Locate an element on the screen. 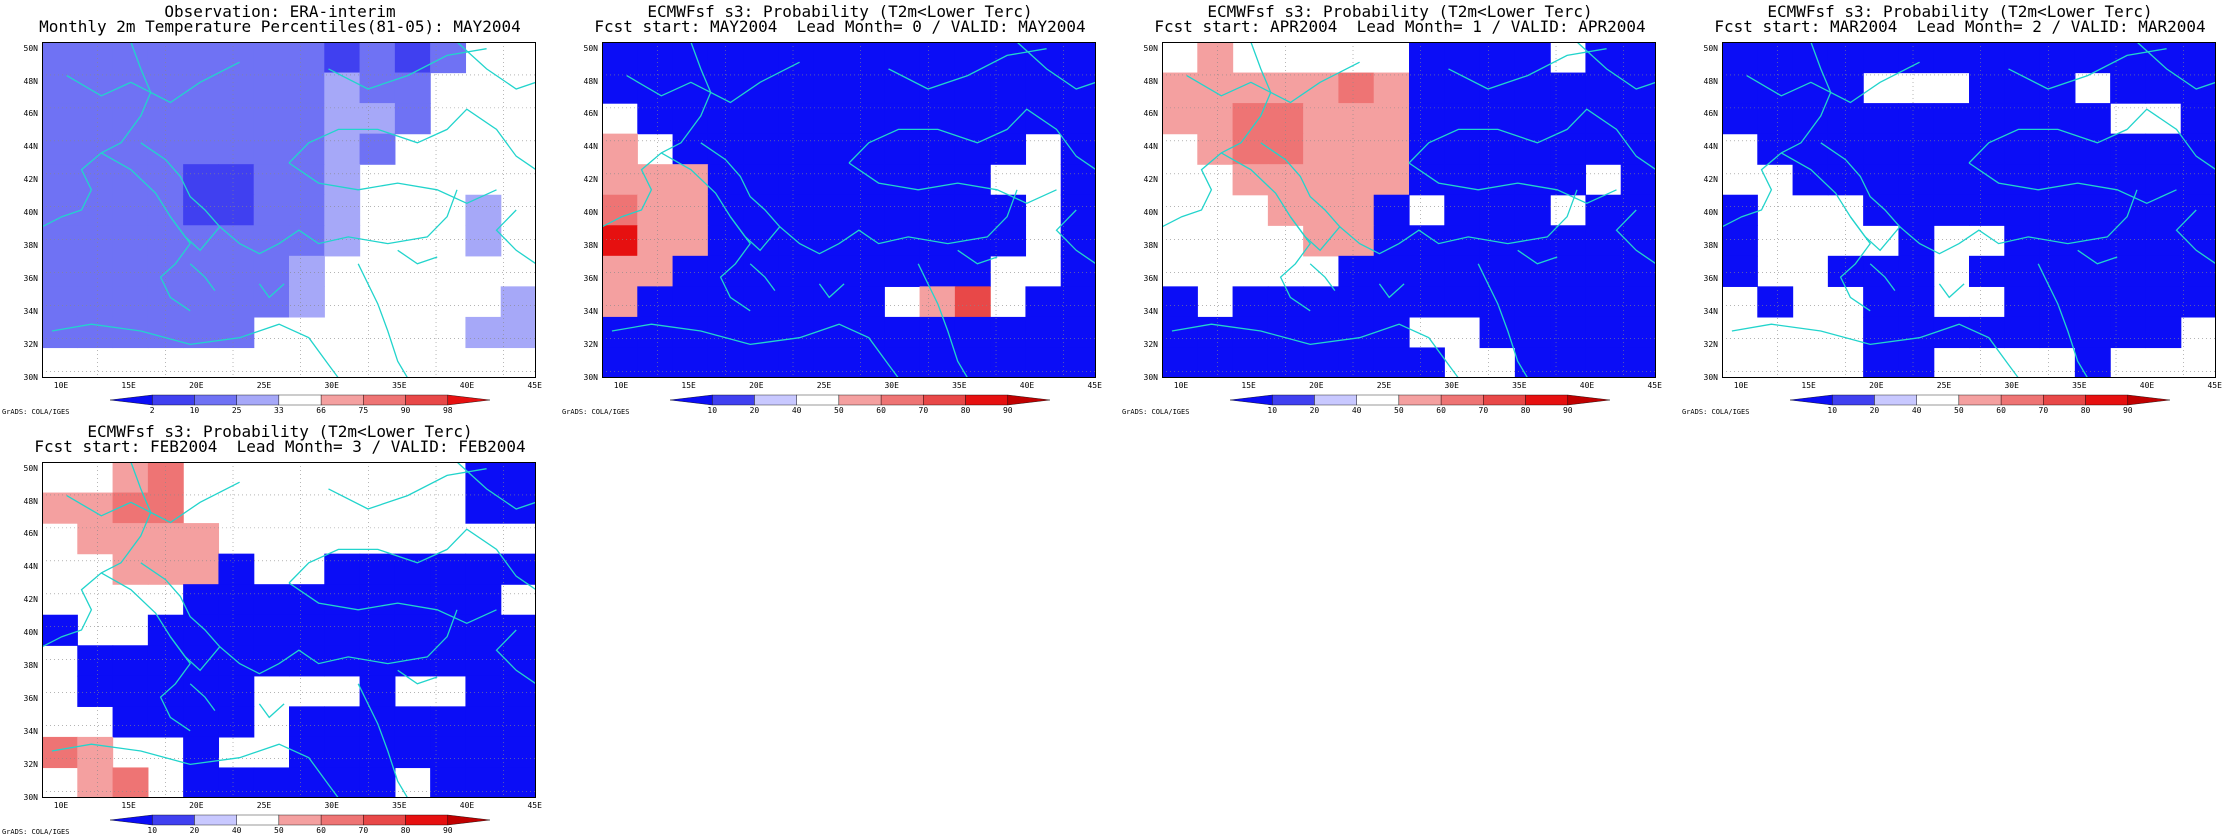 Image resolution: width=2240 pixels, height=840 pixels. colorbar-label: 50 is located at coordinates (839, 410).